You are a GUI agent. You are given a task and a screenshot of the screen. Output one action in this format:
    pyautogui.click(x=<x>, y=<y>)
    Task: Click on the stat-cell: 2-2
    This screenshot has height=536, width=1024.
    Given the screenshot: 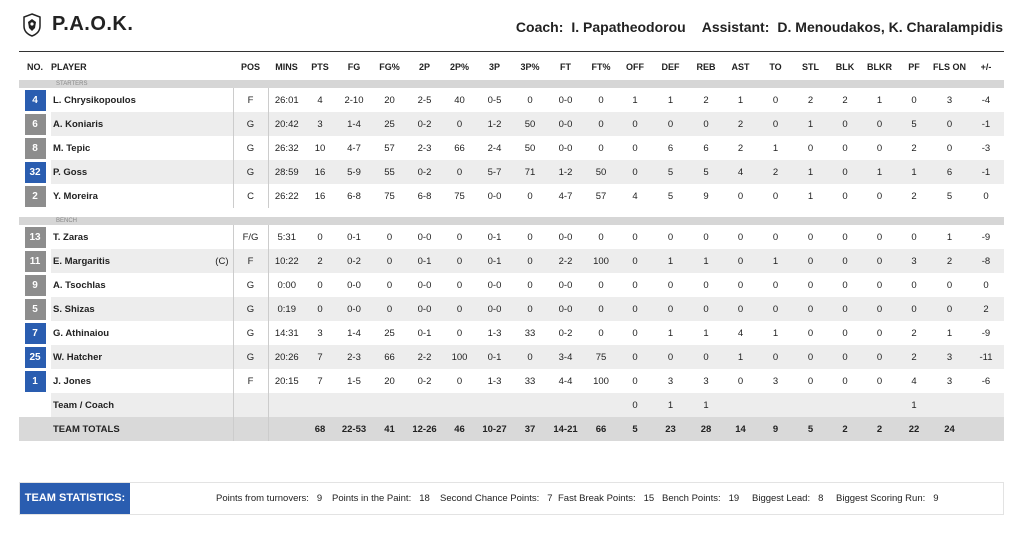 What is the action you would take?
    pyautogui.click(x=424, y=357)
    